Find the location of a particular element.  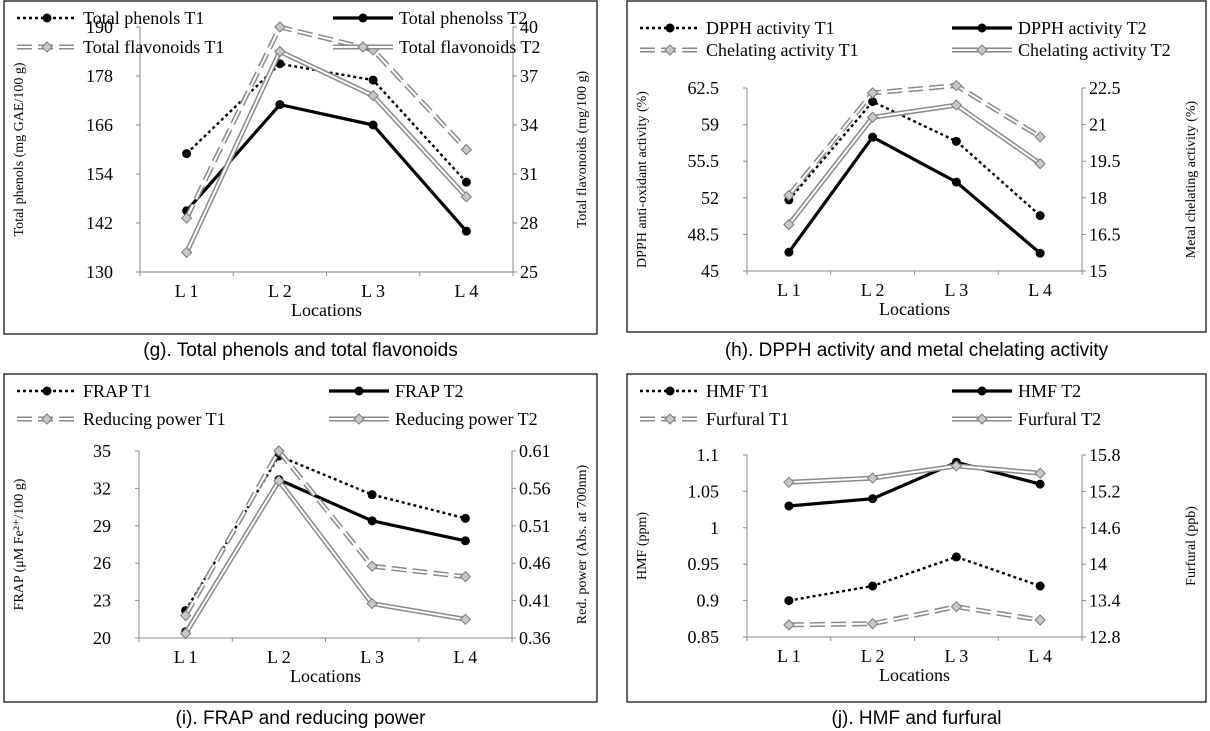

y2-tick-label: 14.6 is located at coordinates (1105, 528).